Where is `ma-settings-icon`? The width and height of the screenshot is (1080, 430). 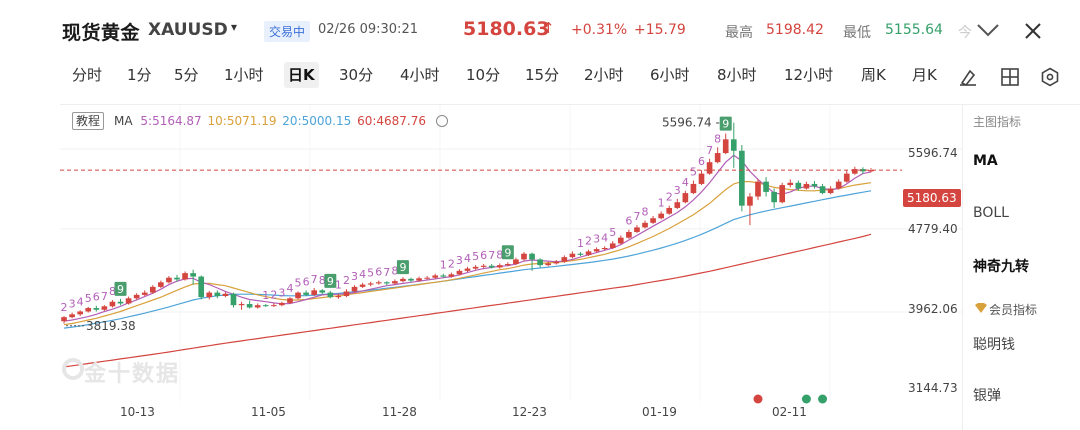
ma-settings-icon is located at coordinates (441, 120).